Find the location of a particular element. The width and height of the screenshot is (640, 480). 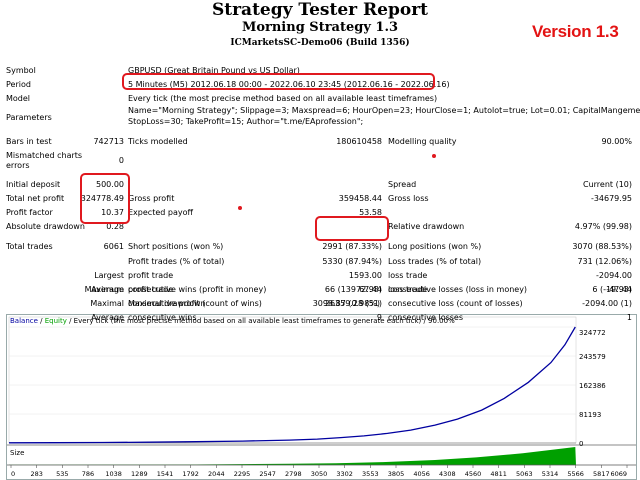

average-loss-value: -47.44 is located at coordinates (619, 289).